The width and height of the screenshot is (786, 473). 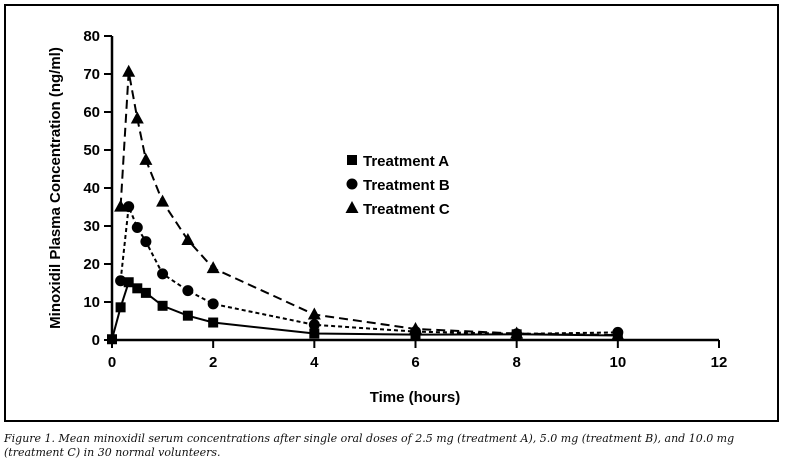 What do you see at coordinates (91, 36) in the screenshot?
I see `y-tick-label: 80` at bounding box center [91, 36].